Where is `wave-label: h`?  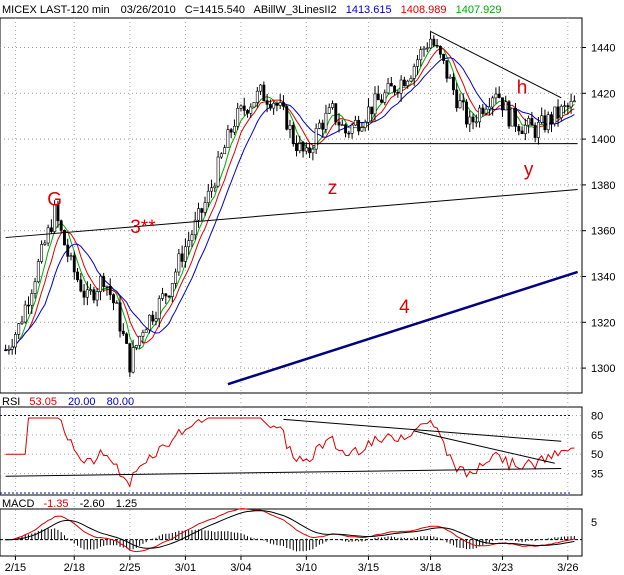
wave-label: h is located at coordinates (522, 87).